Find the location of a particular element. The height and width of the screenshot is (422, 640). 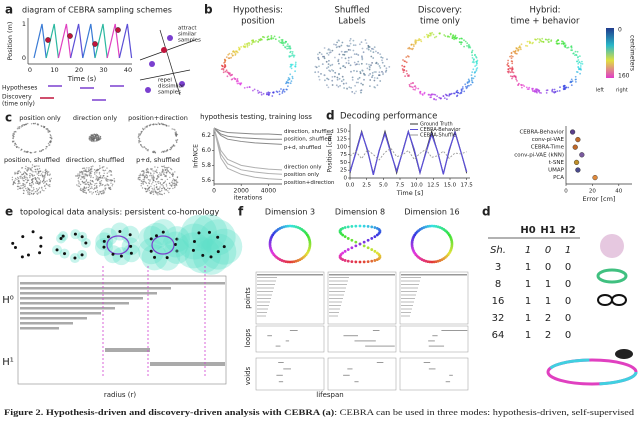

y-tick-label: 75 is located at coordinates (343, 155).